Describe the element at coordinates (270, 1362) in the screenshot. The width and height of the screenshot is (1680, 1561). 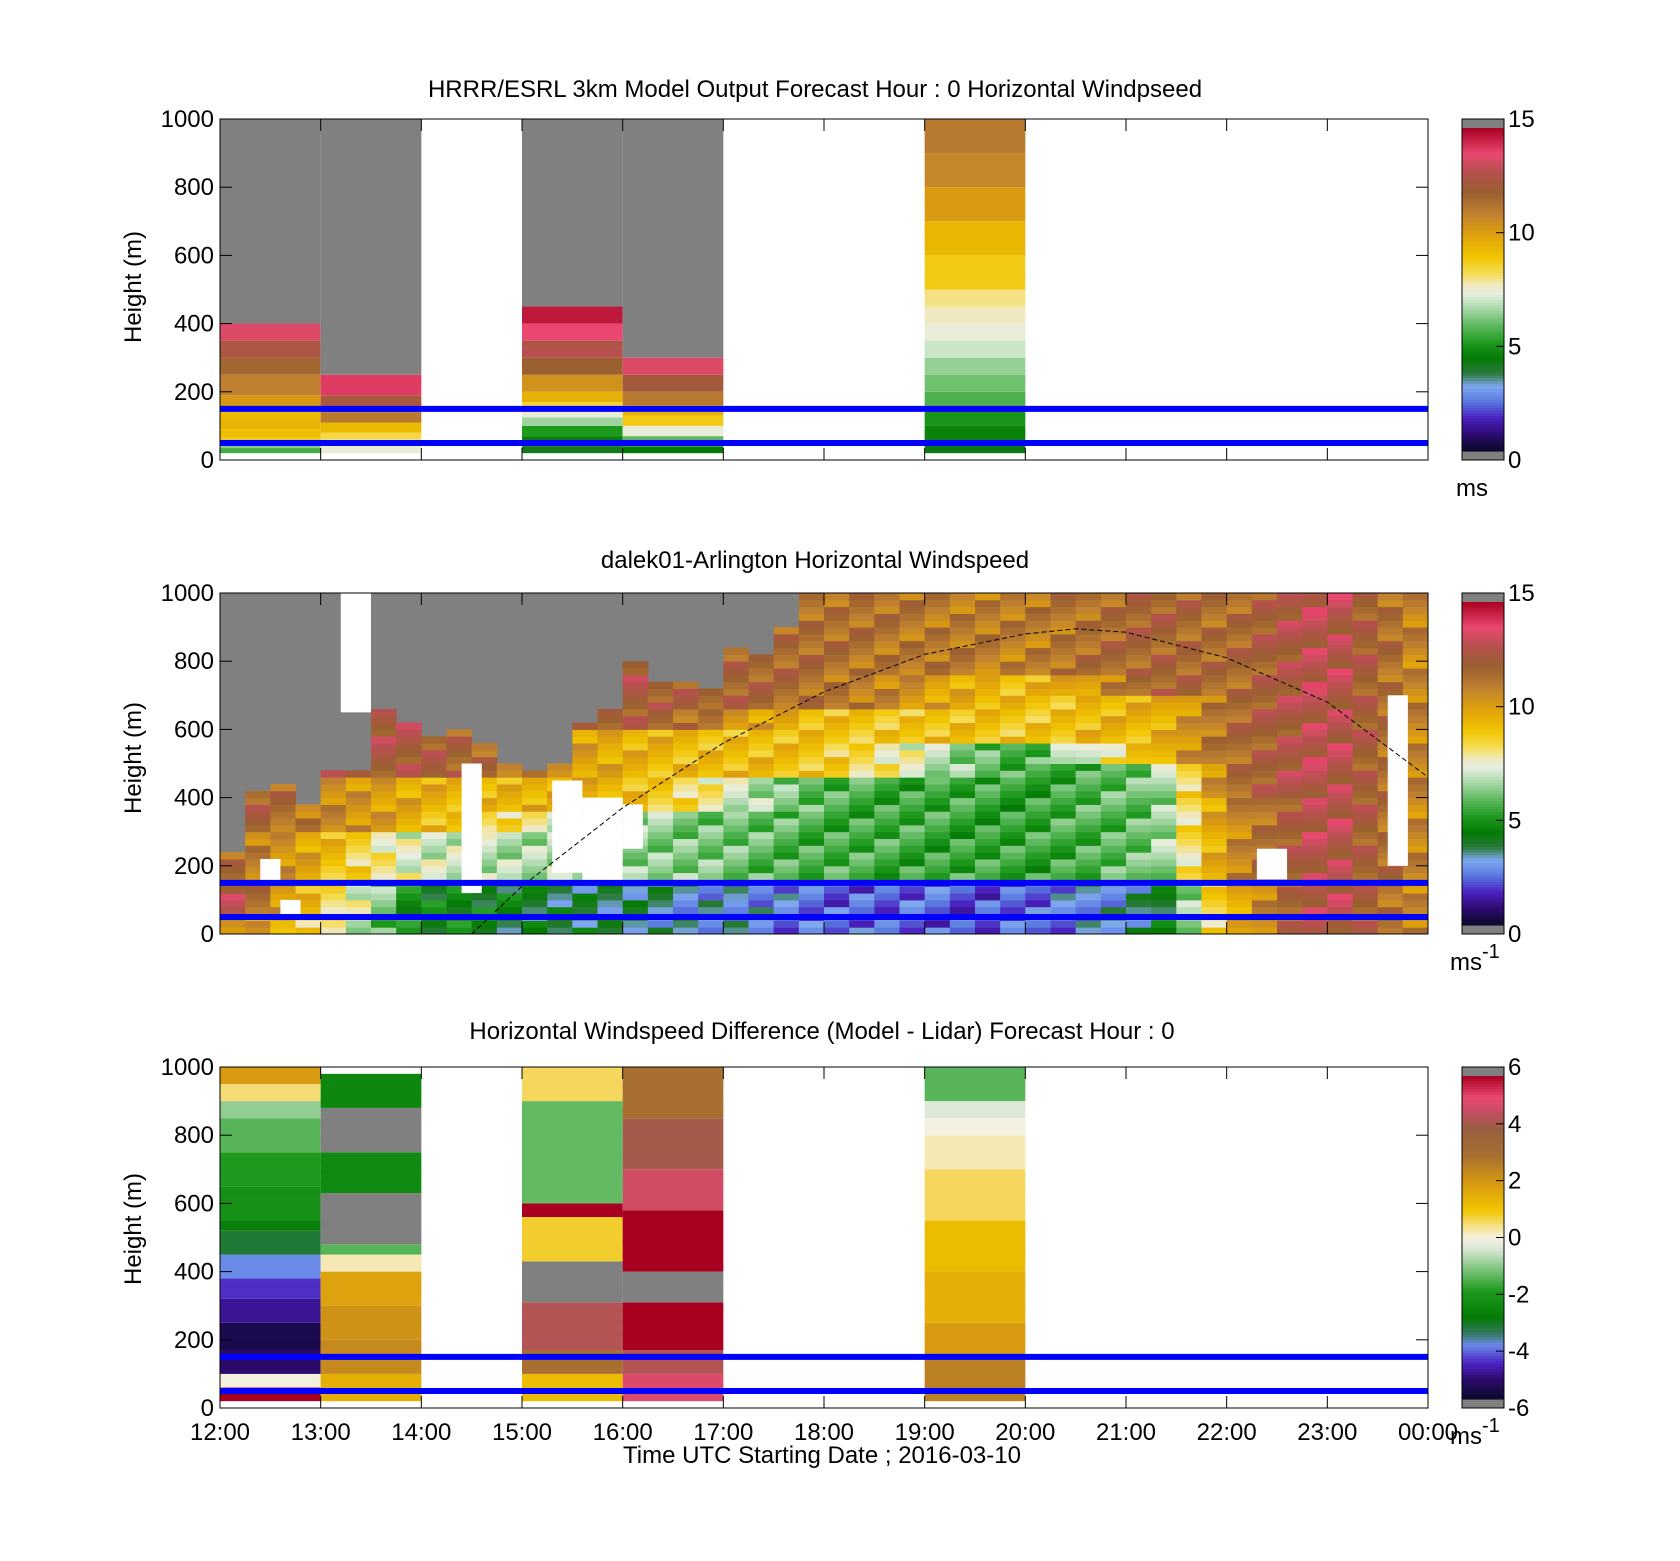
I see `heatmap-cell` at that location.